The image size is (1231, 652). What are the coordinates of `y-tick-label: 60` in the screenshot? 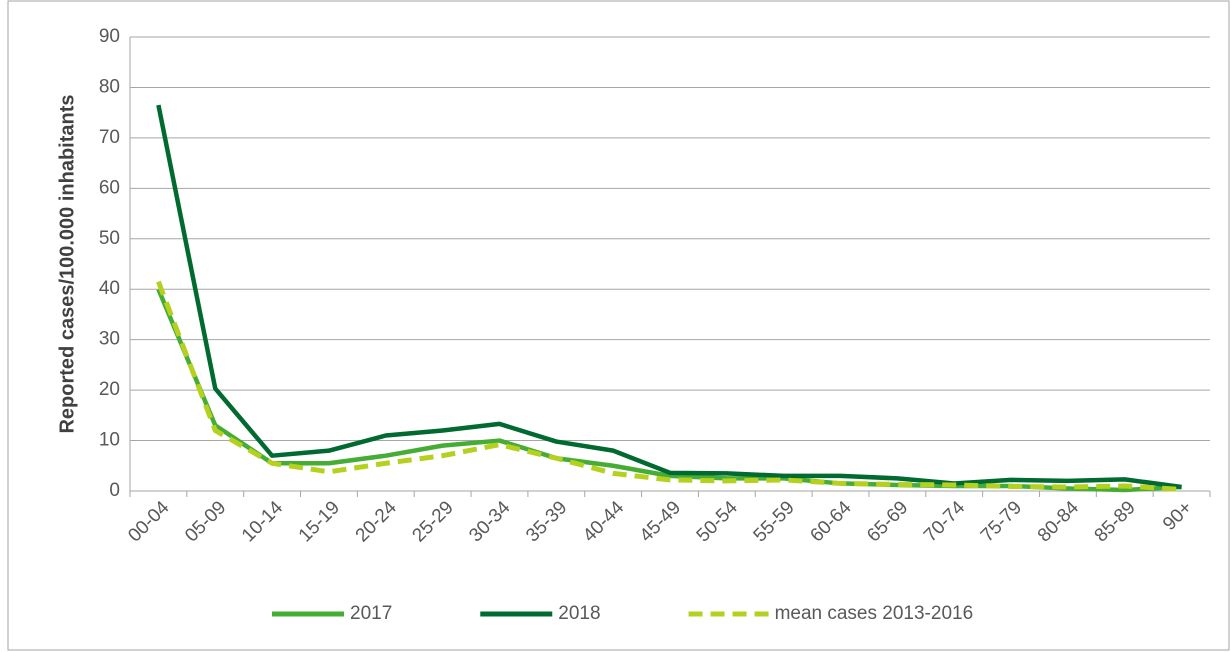 It's located at (109, 187).